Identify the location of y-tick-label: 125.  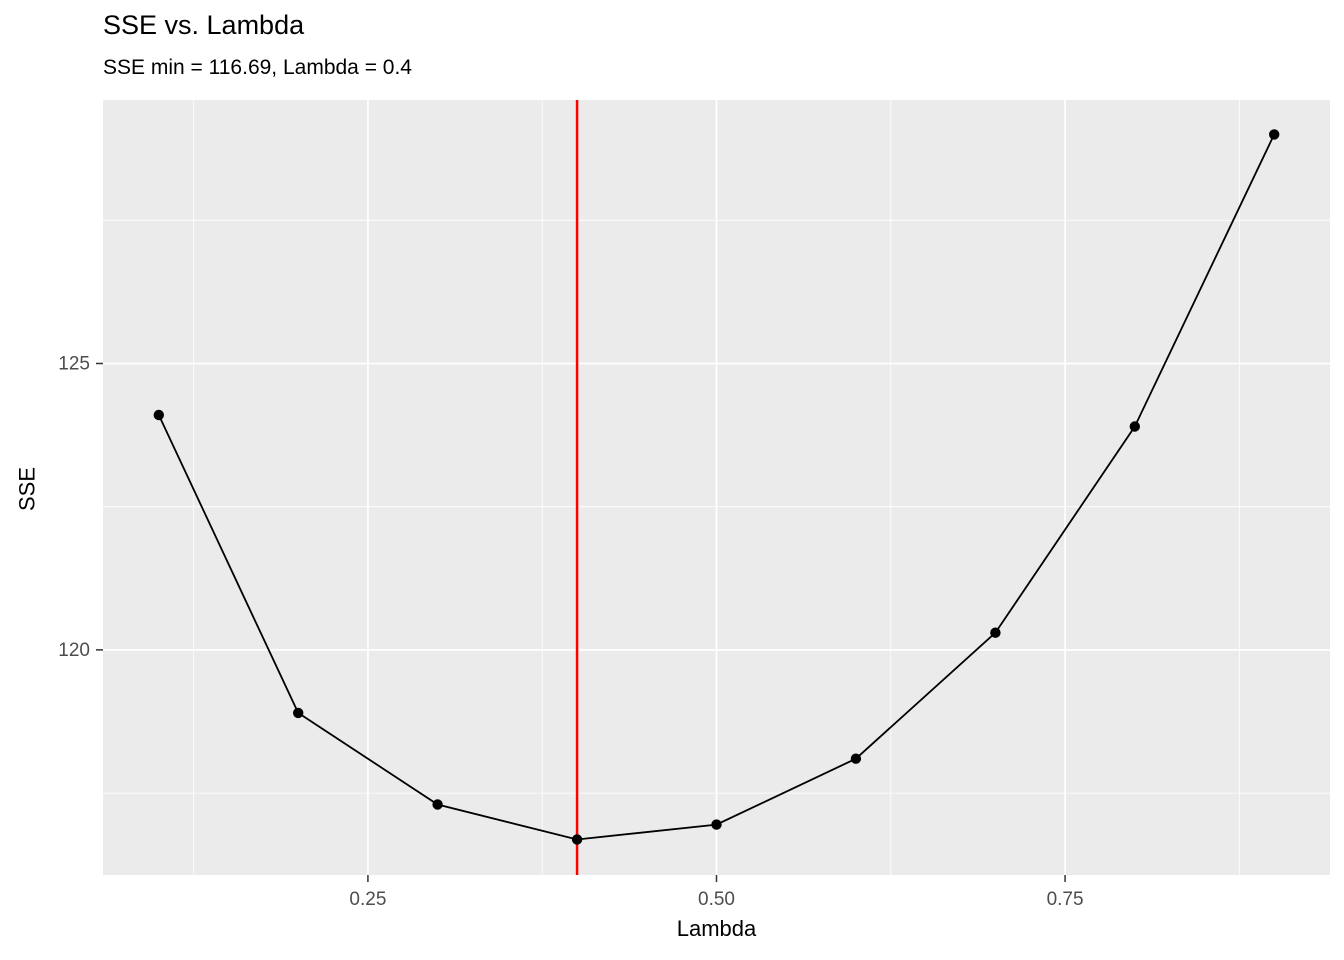
(74, 363).